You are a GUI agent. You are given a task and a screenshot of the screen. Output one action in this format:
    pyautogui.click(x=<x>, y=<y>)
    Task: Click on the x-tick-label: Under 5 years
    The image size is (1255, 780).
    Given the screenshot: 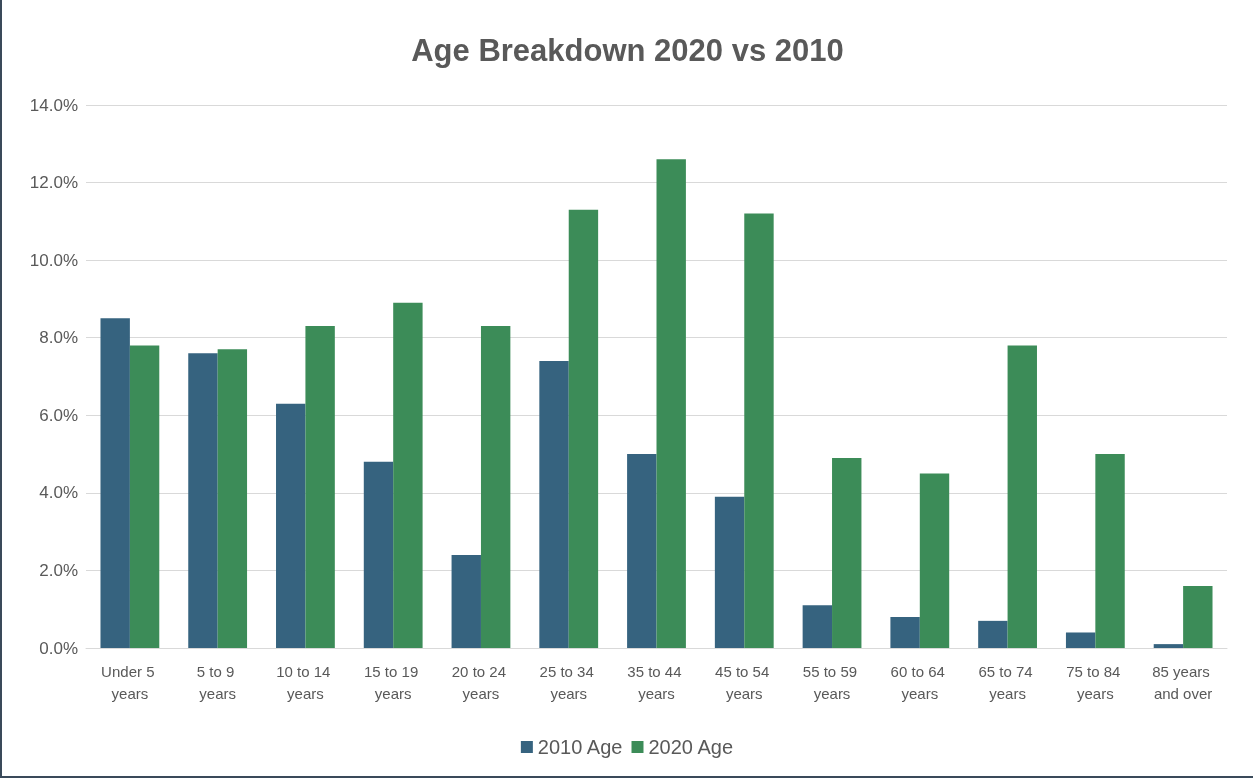 What is the action you would take?
    pyautogui.click(x=130, y=682)
    